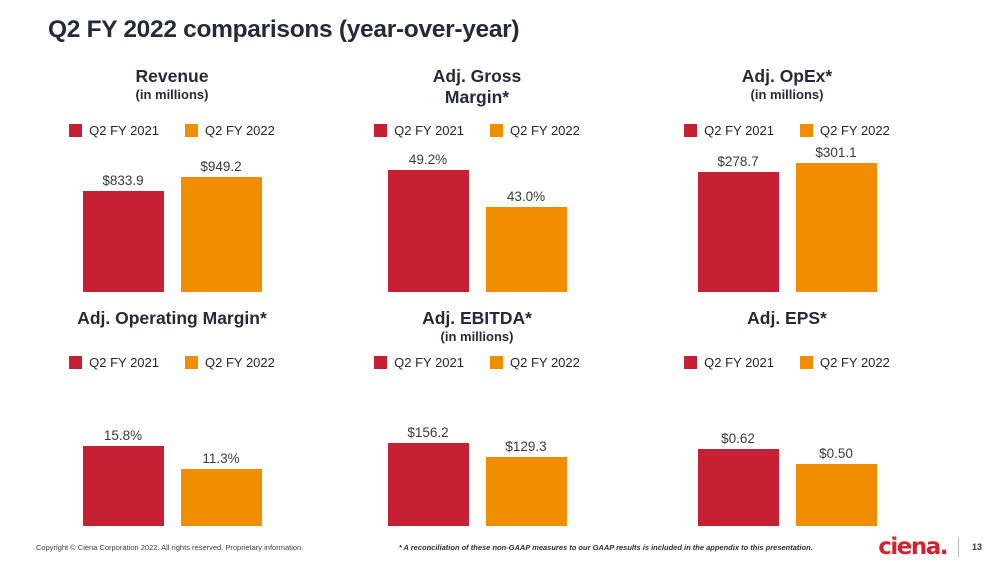 This screenshot has width=1002, height=568. Describe the element at coordinates (913, 546) in the screenshot. I see `ciena-logo: ciena.` at that location.